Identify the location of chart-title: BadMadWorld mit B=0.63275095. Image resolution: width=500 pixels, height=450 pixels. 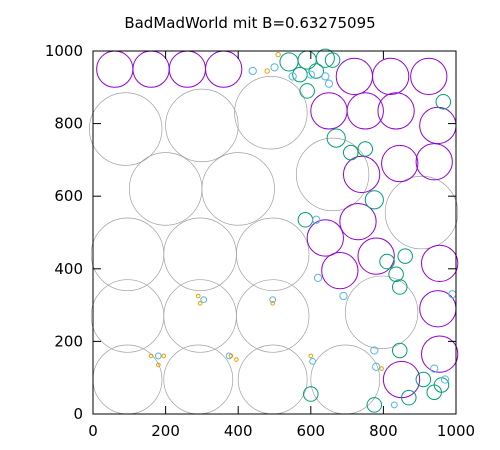
(250, 23).